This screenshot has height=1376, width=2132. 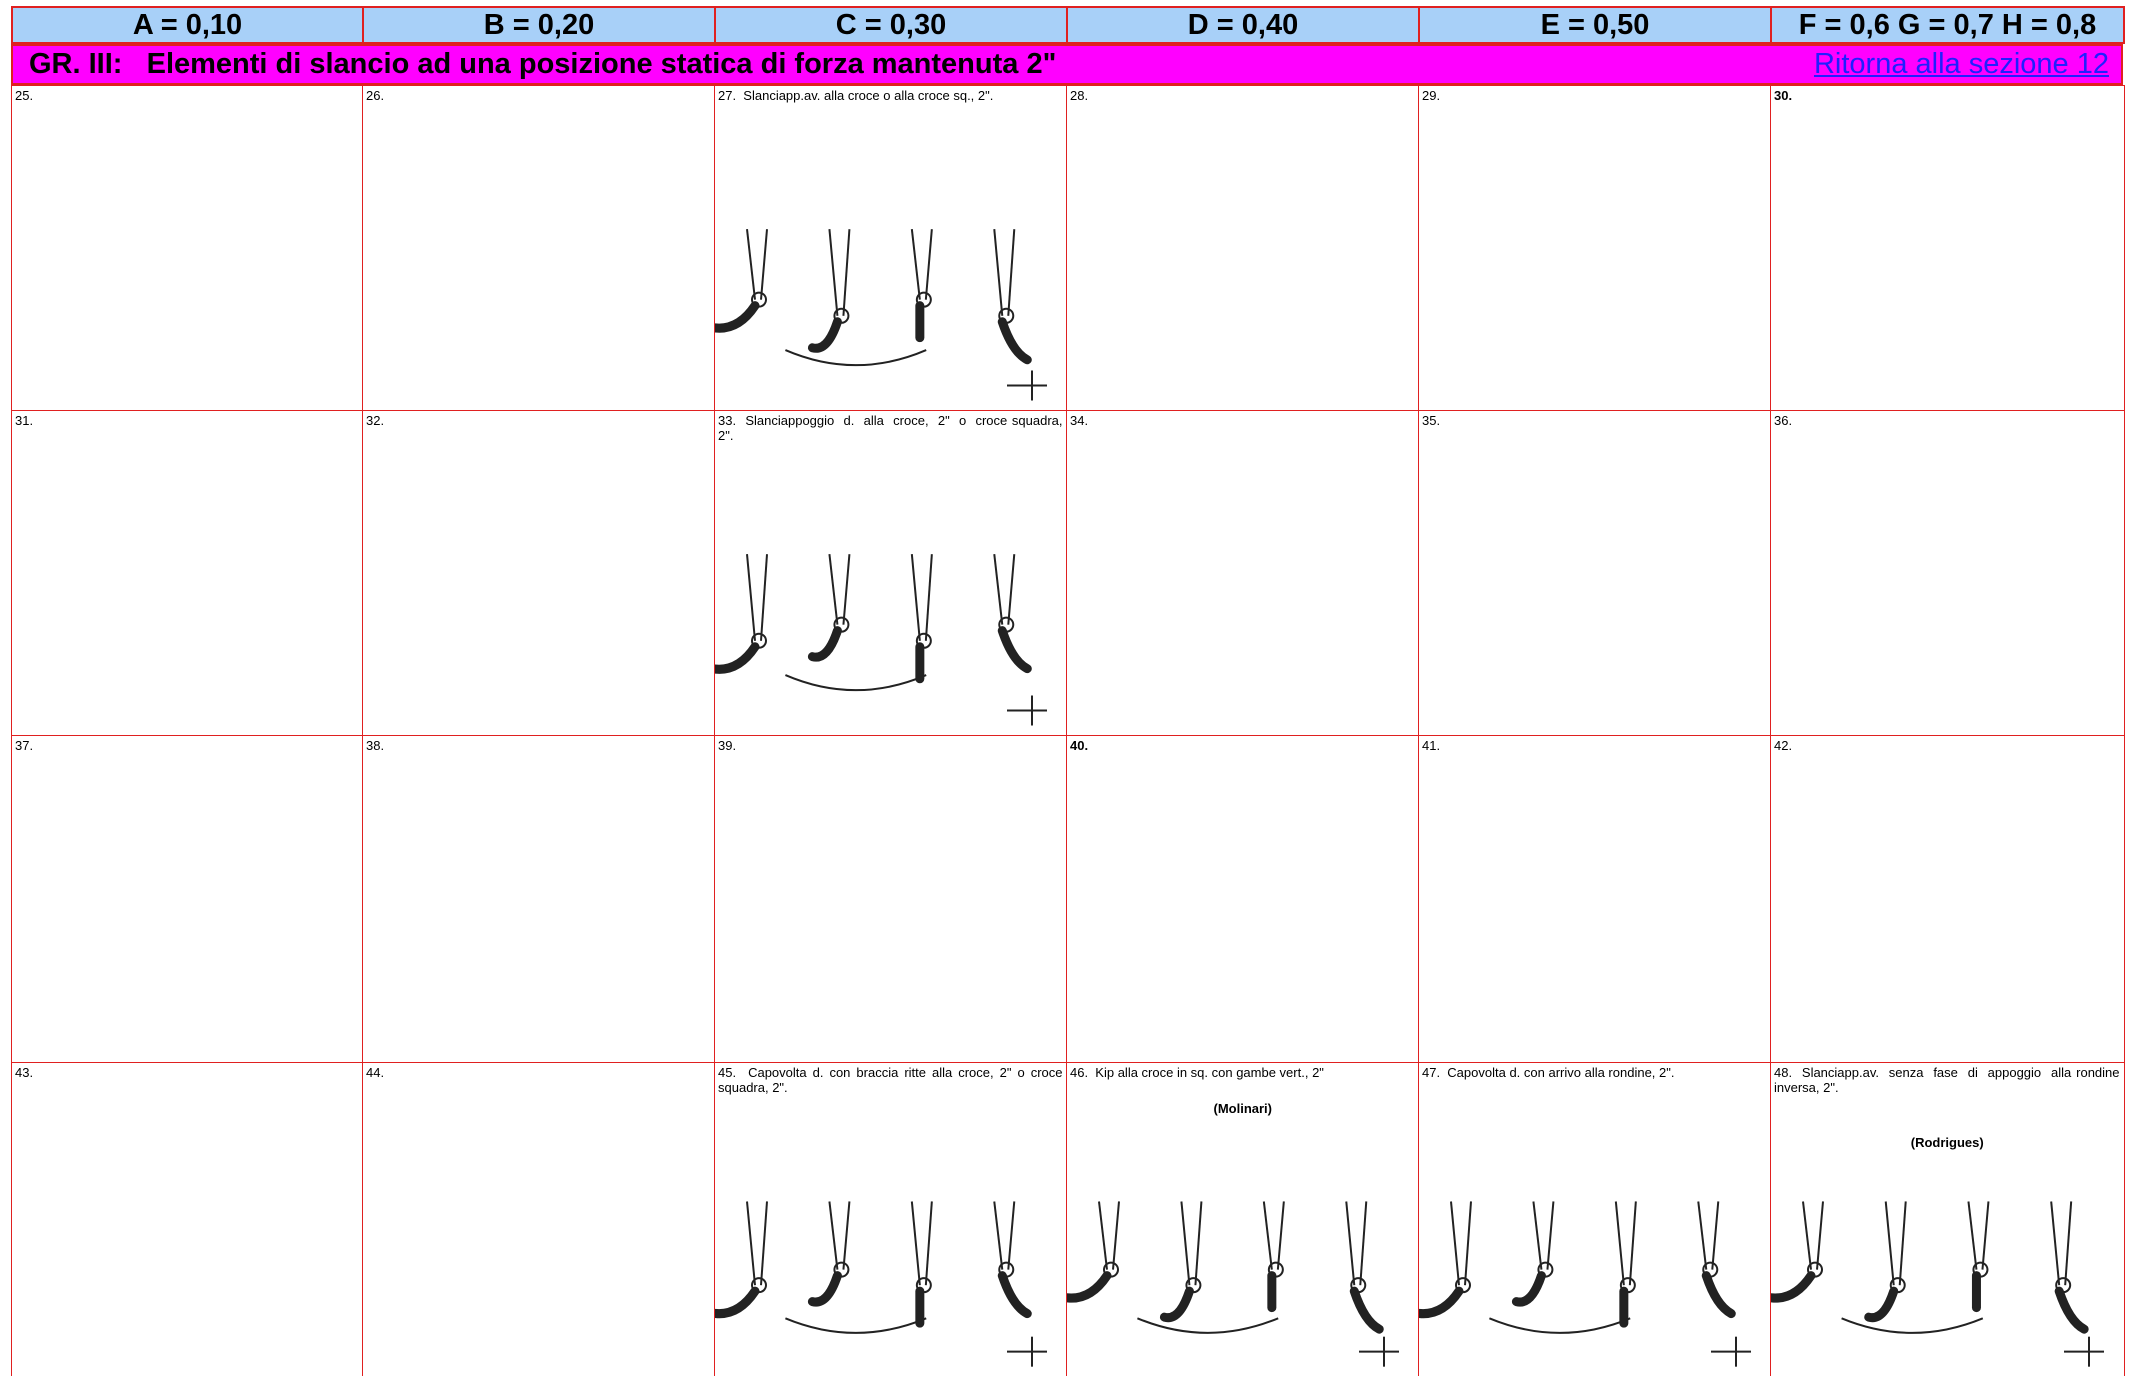 What do you see at coordinates (375, 1072) in the screenshot?
I see `cell-text: 44.` at bounding box center [375, 1072].